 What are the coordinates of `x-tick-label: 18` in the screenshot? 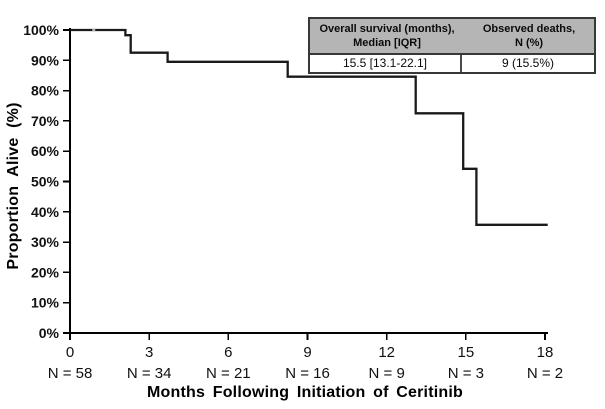 It's located at (545, 352).